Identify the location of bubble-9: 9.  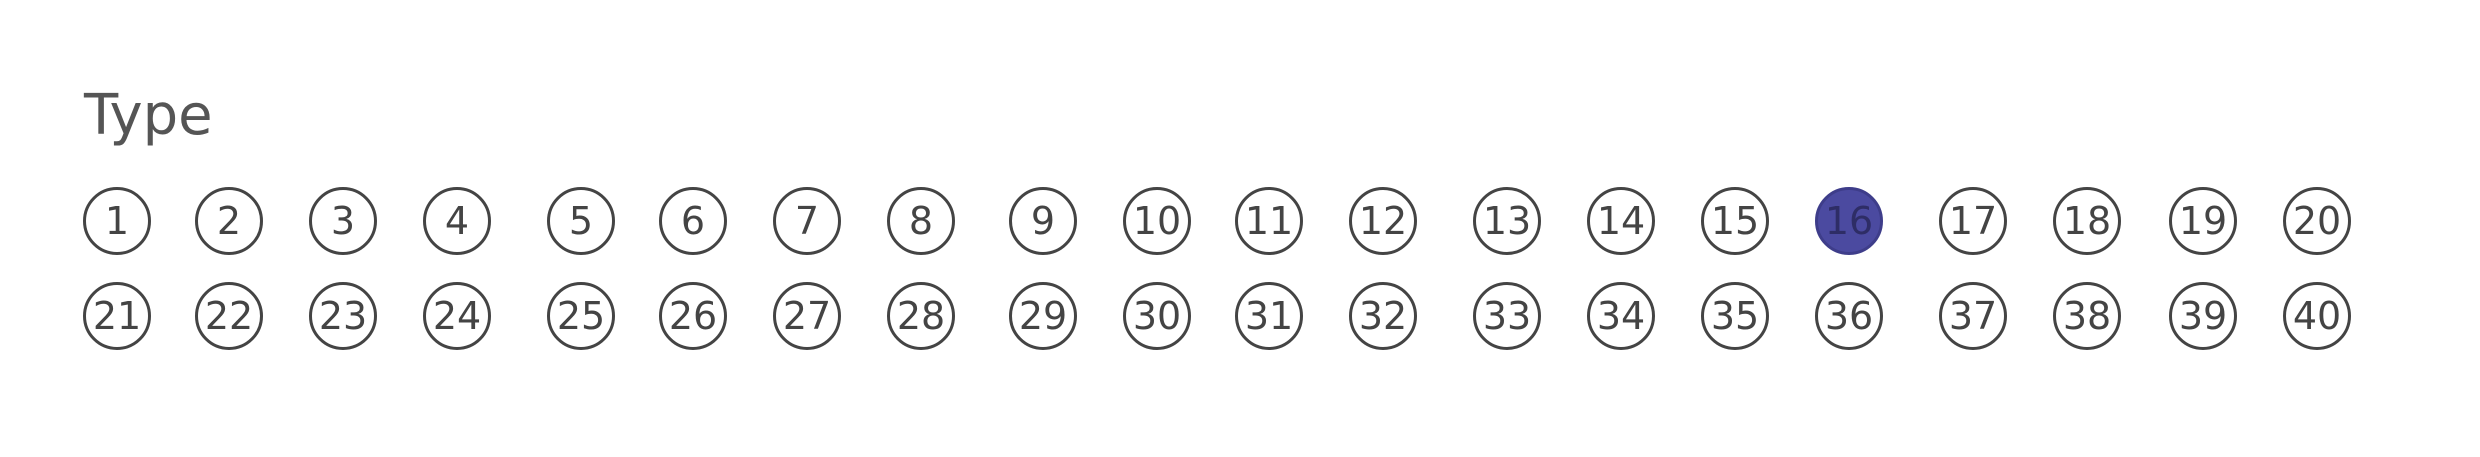
(1043, 221).